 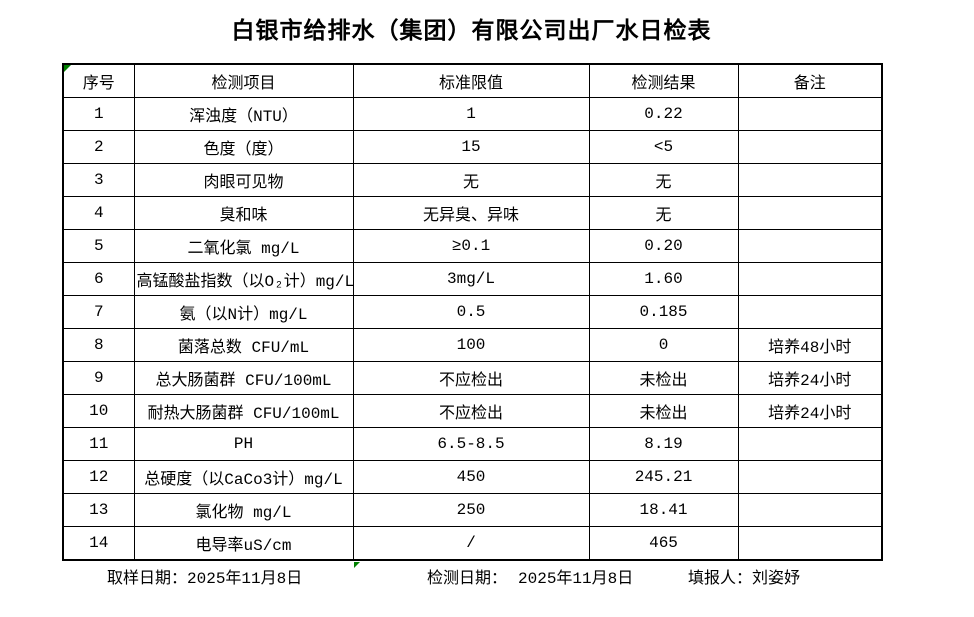 What do you see at coordinates (243, 345) in the screenshot?
I see `cell-item: 菌落总数 CFU/mL` at bounding box center [243, 345].